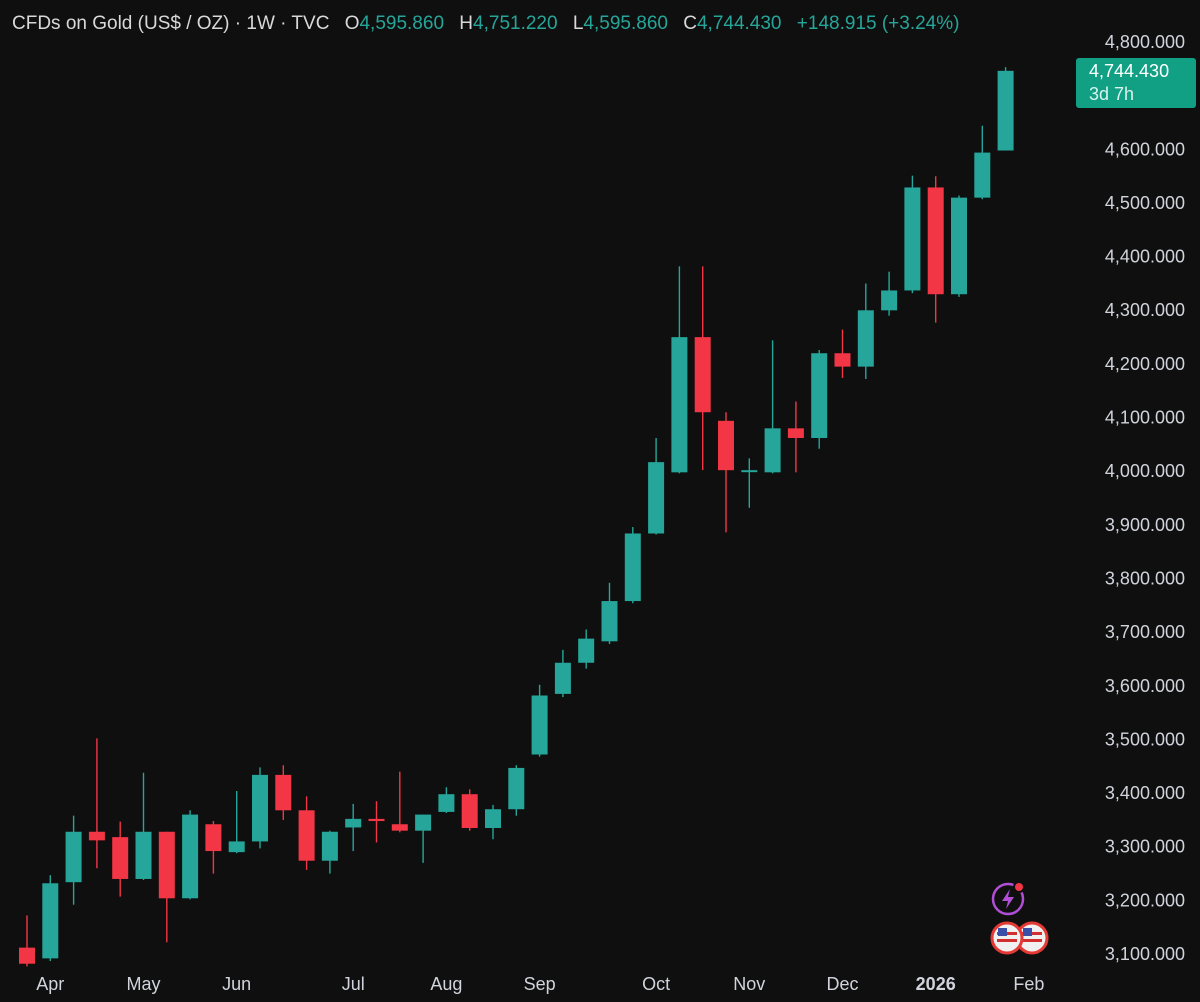 The height and width of the screenshot is (1002, 1200). I want to click on x-tick-label: Feb, so click(1028, 984).